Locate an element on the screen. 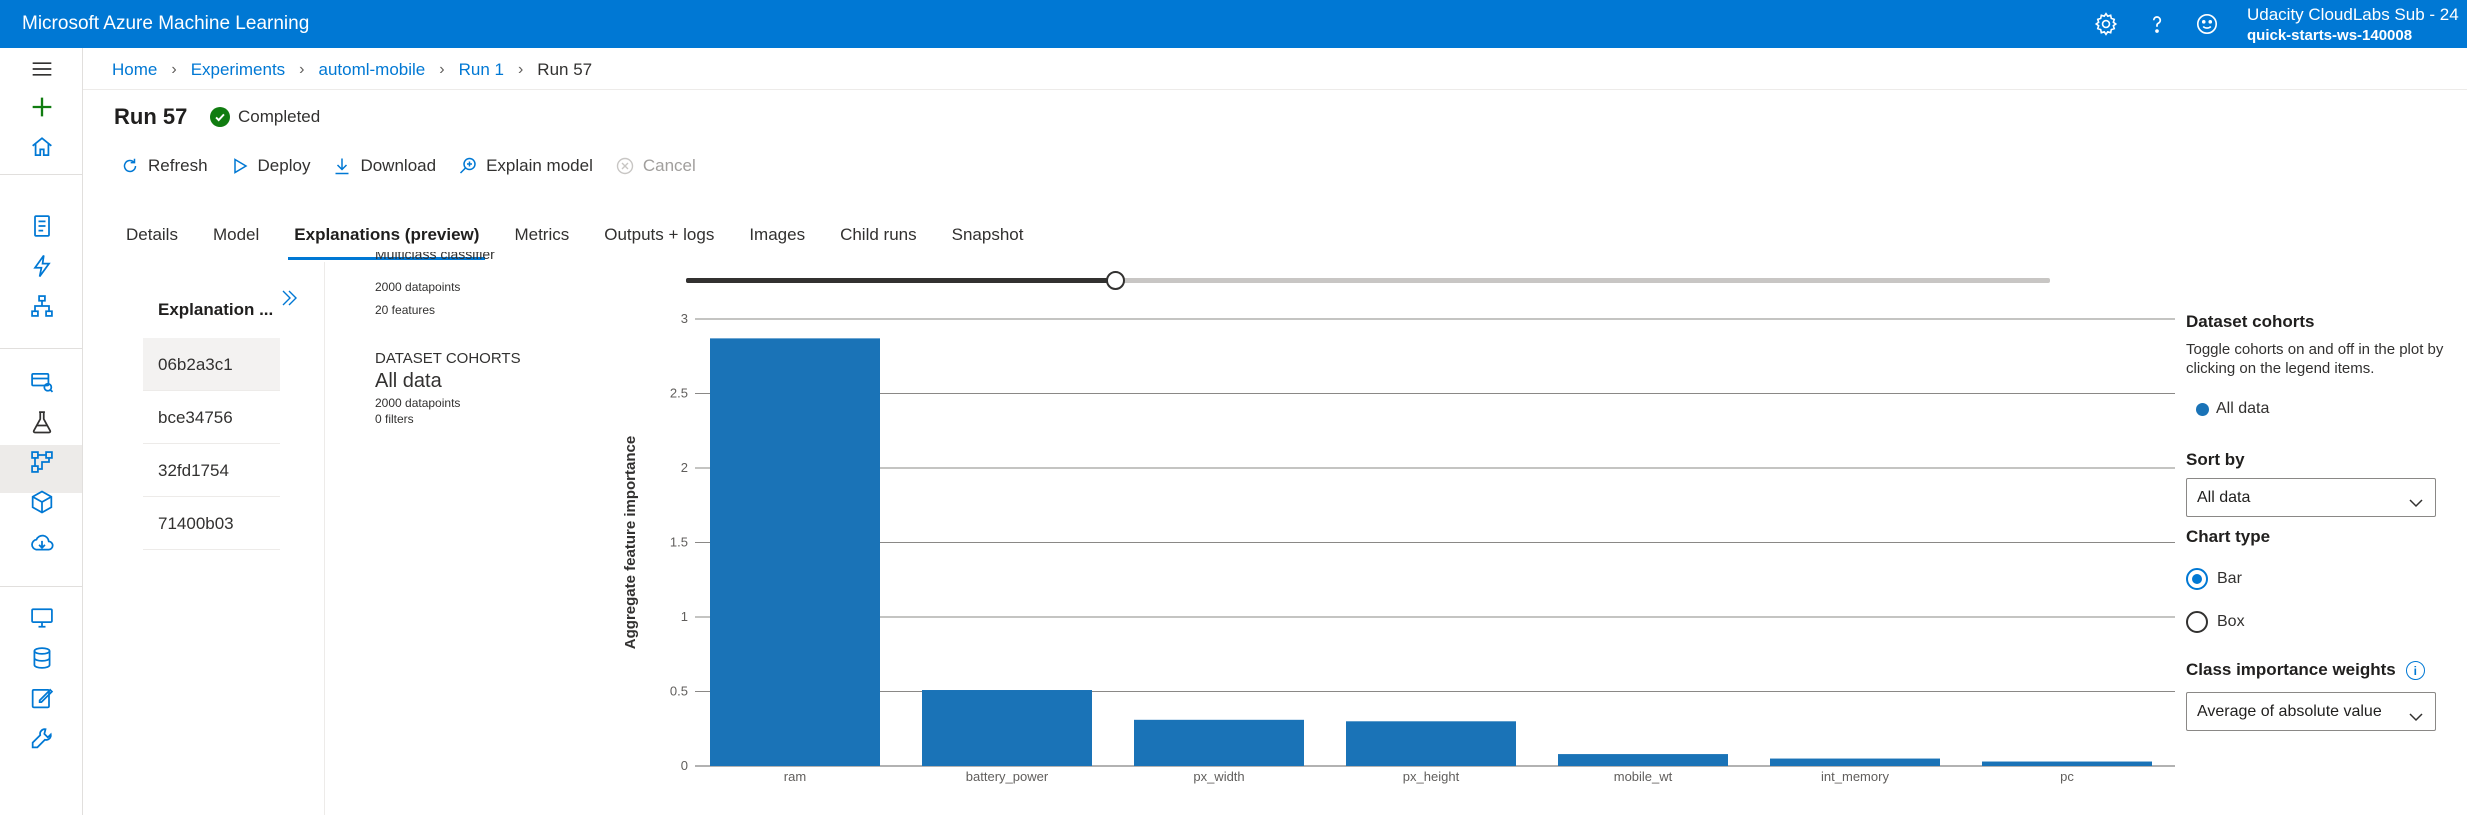 The width and height of the screenshot is (2467, 815). x-tick-label: pc is located at coordinates (2067, 776).